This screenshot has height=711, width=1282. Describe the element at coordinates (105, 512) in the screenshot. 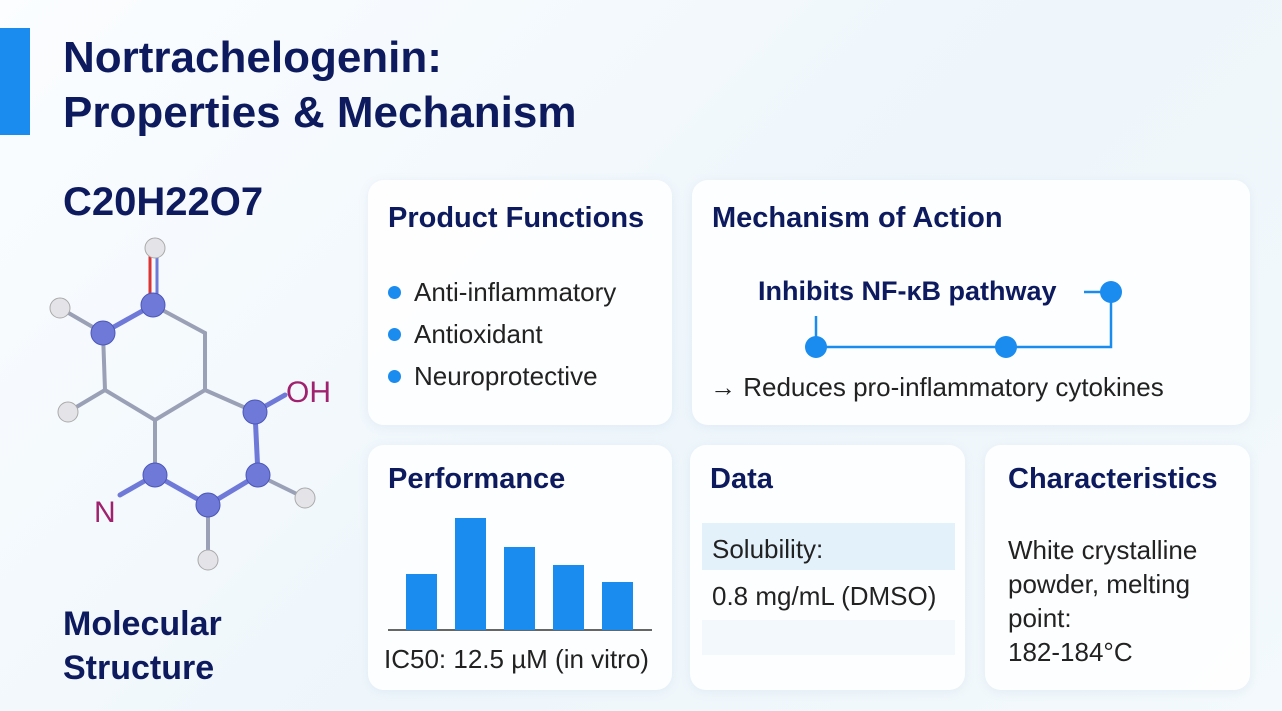

I see `atom-label: N` at that location.